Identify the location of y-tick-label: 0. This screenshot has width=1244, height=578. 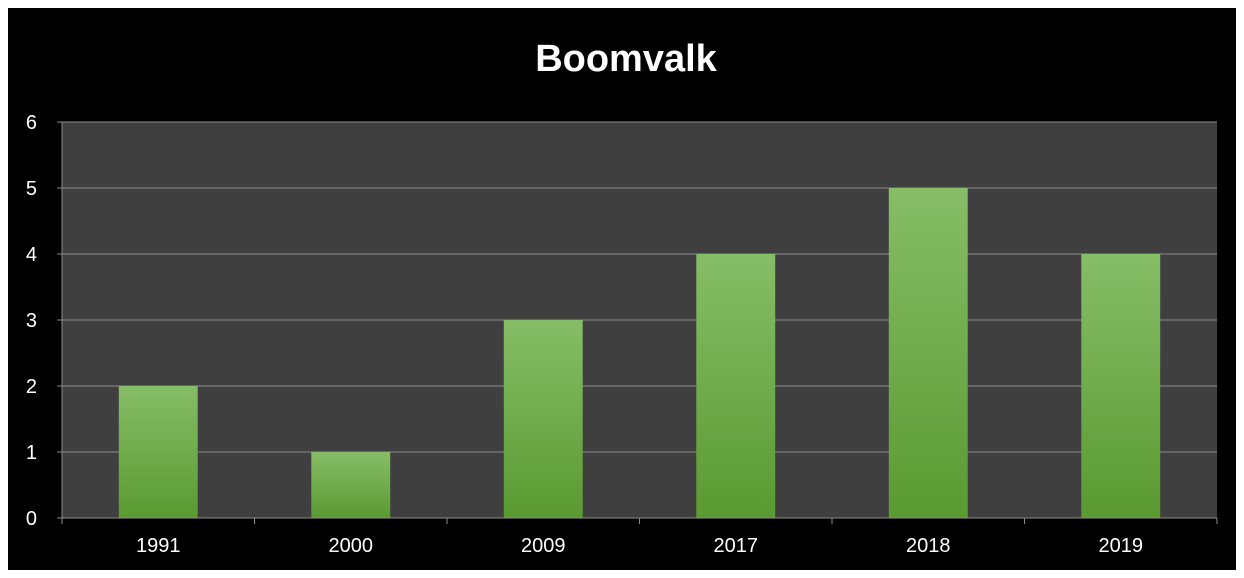
(31, 519).